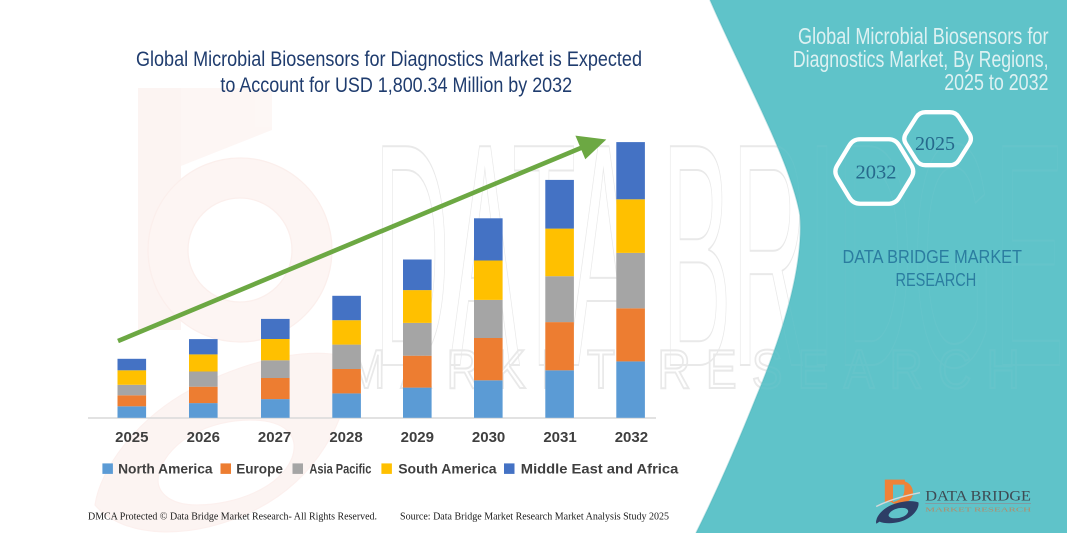  What do you see at coordinates (340, 468) in the screenshot?
I see `svg-text: Asia Pacific` at bounding box center [340, 468].